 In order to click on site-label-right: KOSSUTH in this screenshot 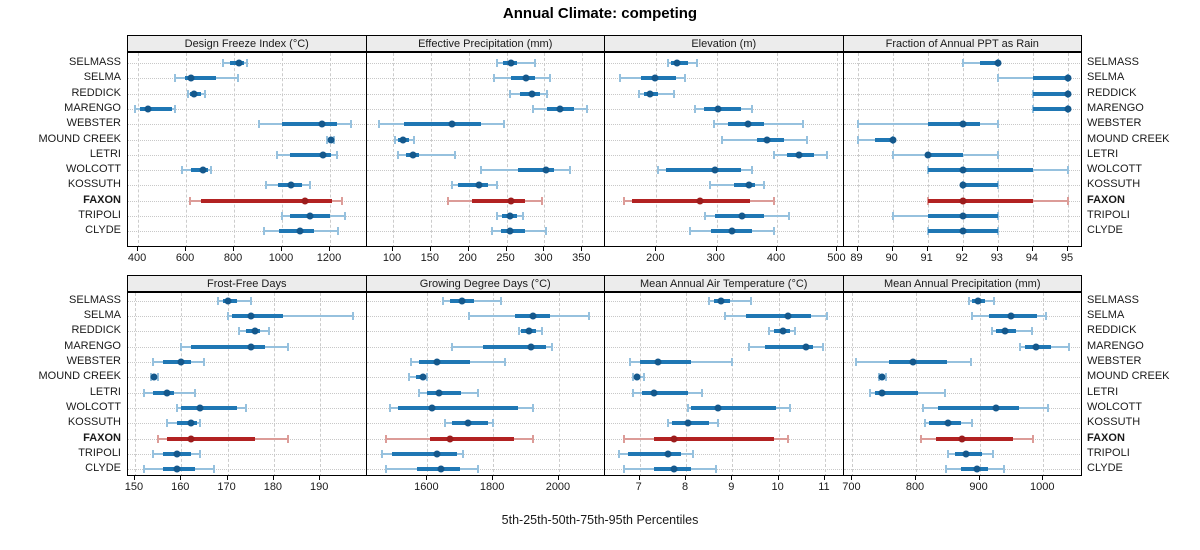, I will do `click(1114, 184)`.